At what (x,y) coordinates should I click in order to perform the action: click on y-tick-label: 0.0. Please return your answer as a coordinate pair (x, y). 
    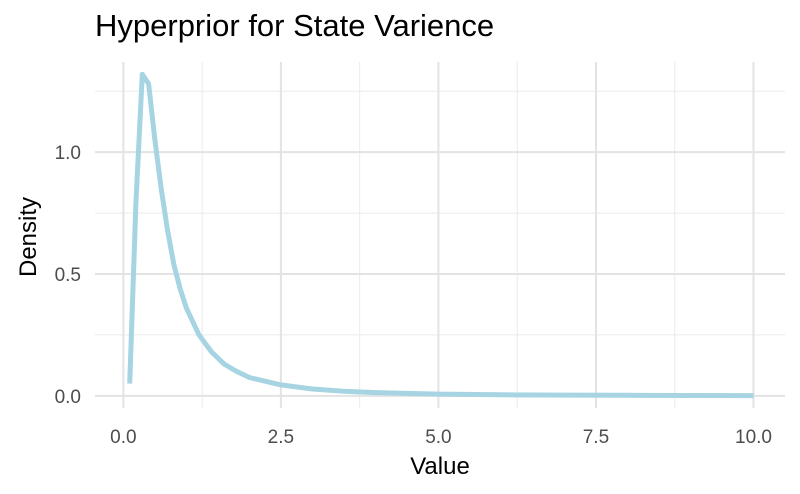
    Looking at the image, I should click on (68, 397).